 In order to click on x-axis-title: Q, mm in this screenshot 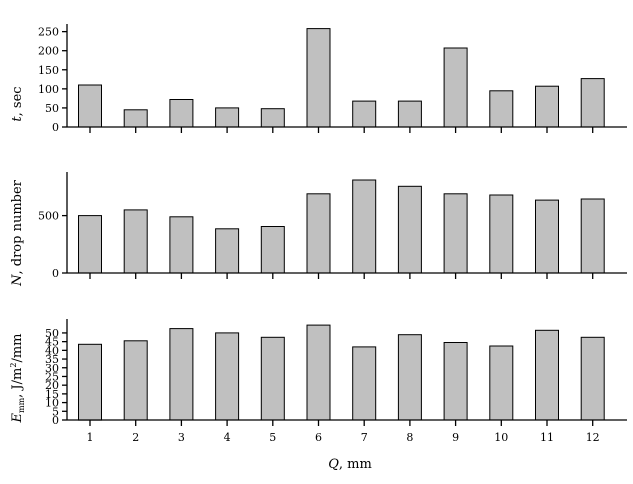, I will do `click(350, 464)`.